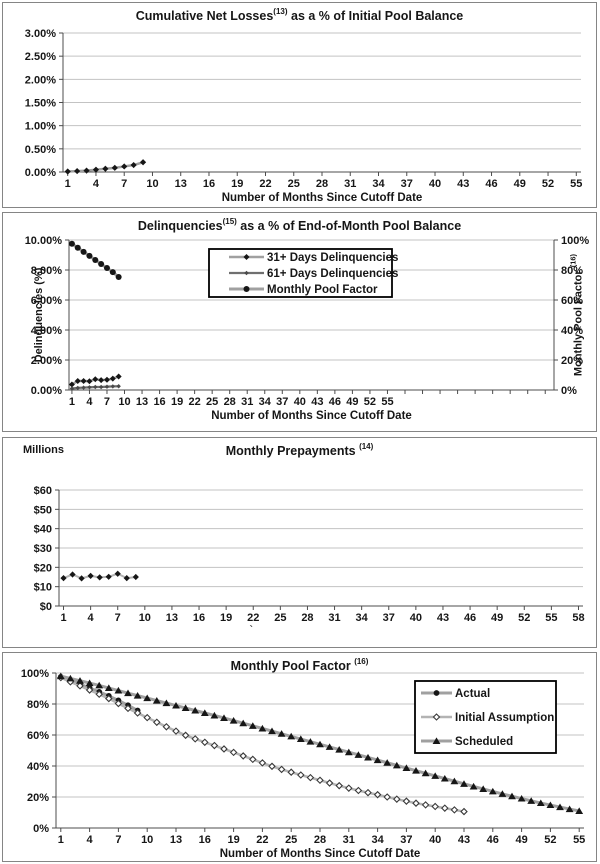 The height and width of the screenshot is (864, 600). I want to click on x-tick-label: 43, so click(464, 840).